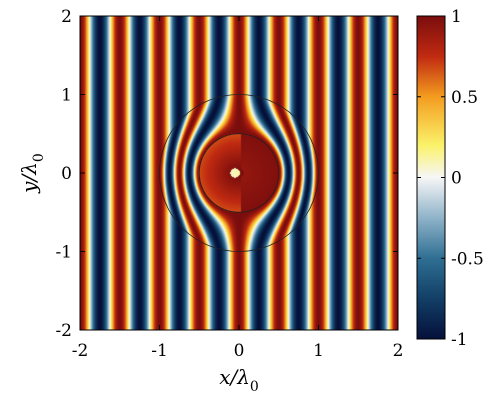 Image resolution: width=491 pixels, height=416 pixels. I want to click on colorbar-tick-label: -0.5, so click(467, 259).